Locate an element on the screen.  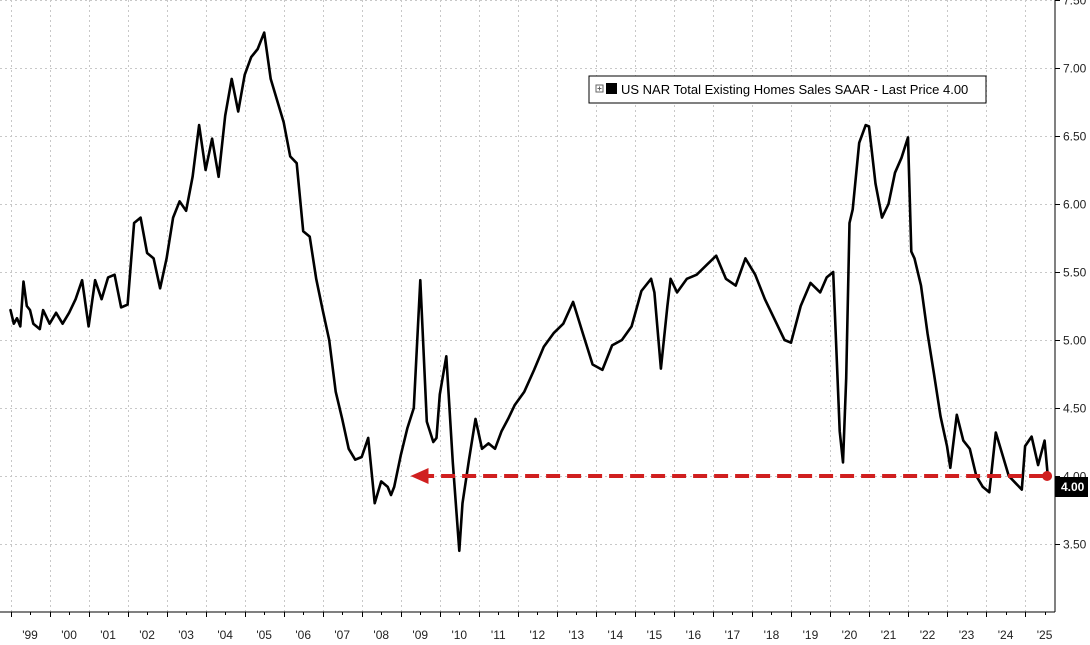
x-tick-label: '99 is located at coordinates (30, 635).